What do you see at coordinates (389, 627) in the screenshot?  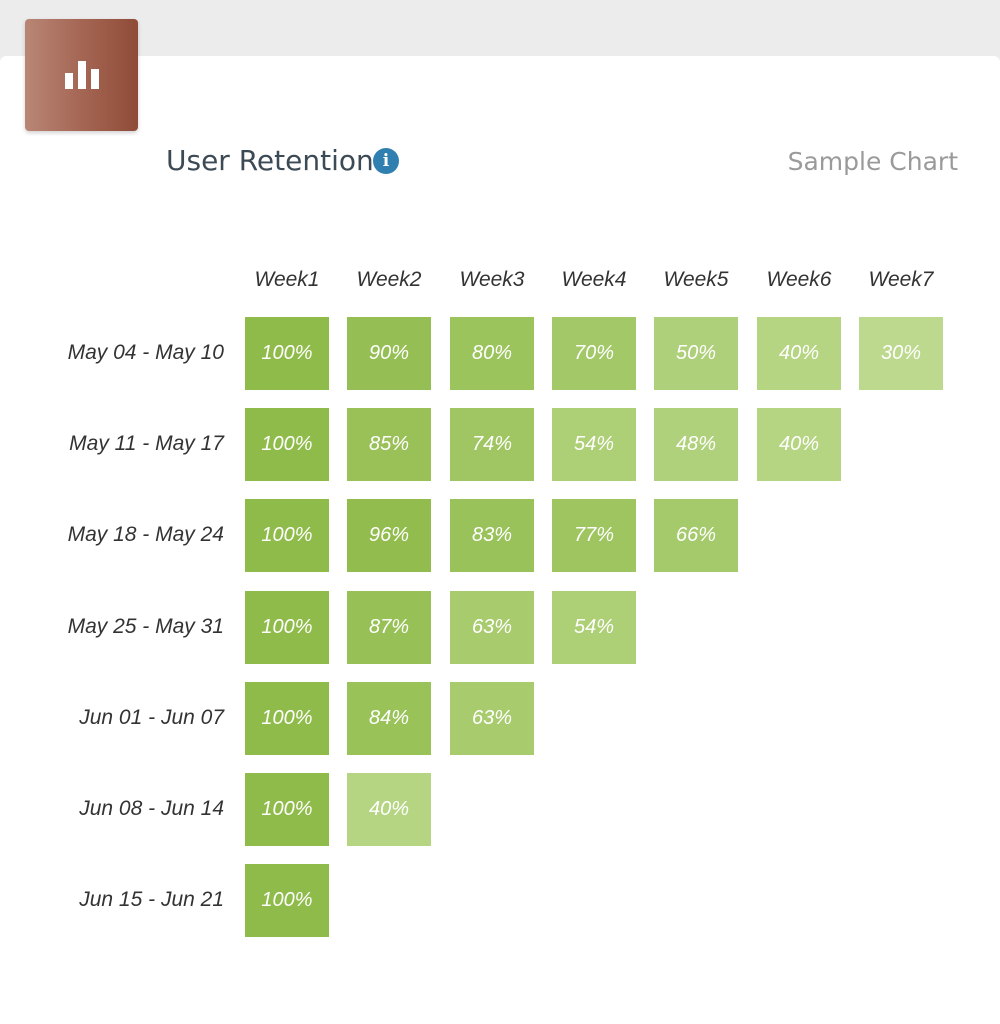 I see `heatmap-cell: 87%` at bounding box center [389, 627].